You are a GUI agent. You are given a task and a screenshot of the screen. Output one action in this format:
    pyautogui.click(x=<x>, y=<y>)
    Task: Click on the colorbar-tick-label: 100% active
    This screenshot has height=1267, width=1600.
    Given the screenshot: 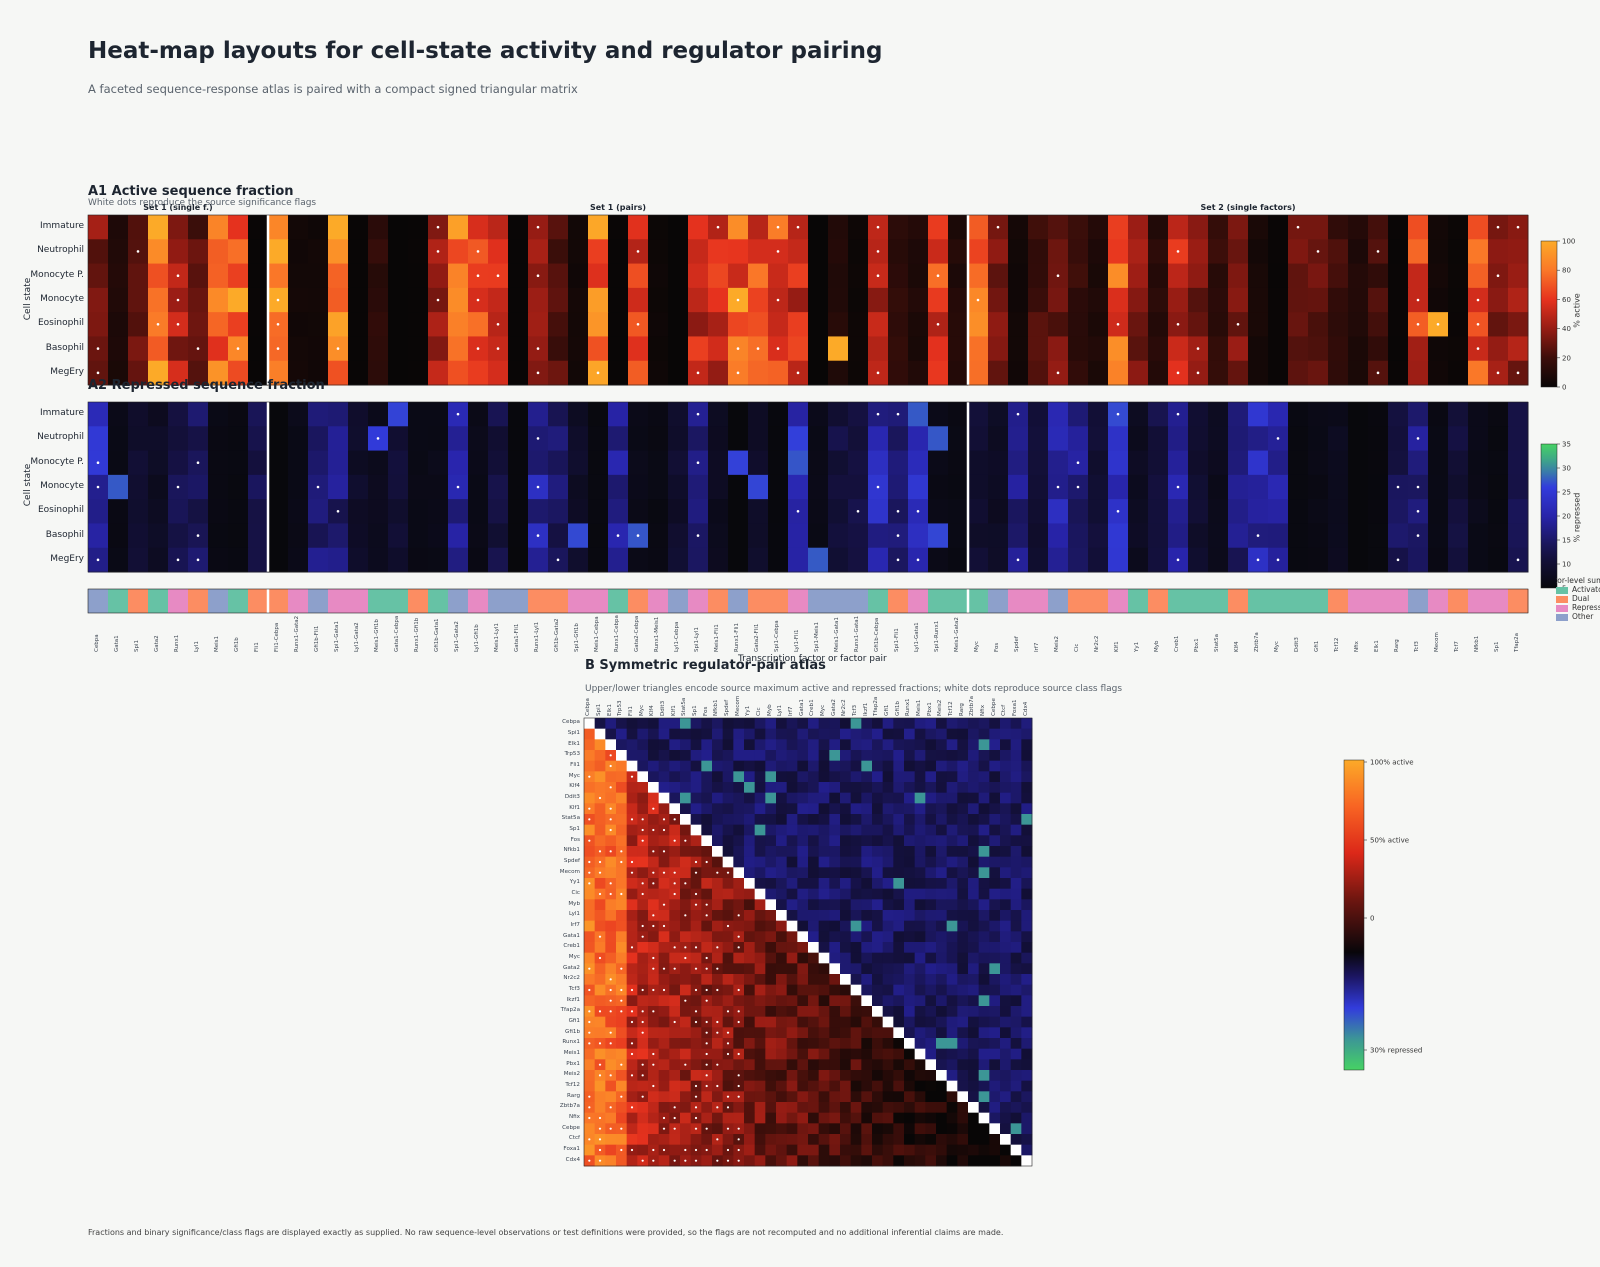 What is the action you would take?
    pyautogui.click(x=1392, y=763)
    